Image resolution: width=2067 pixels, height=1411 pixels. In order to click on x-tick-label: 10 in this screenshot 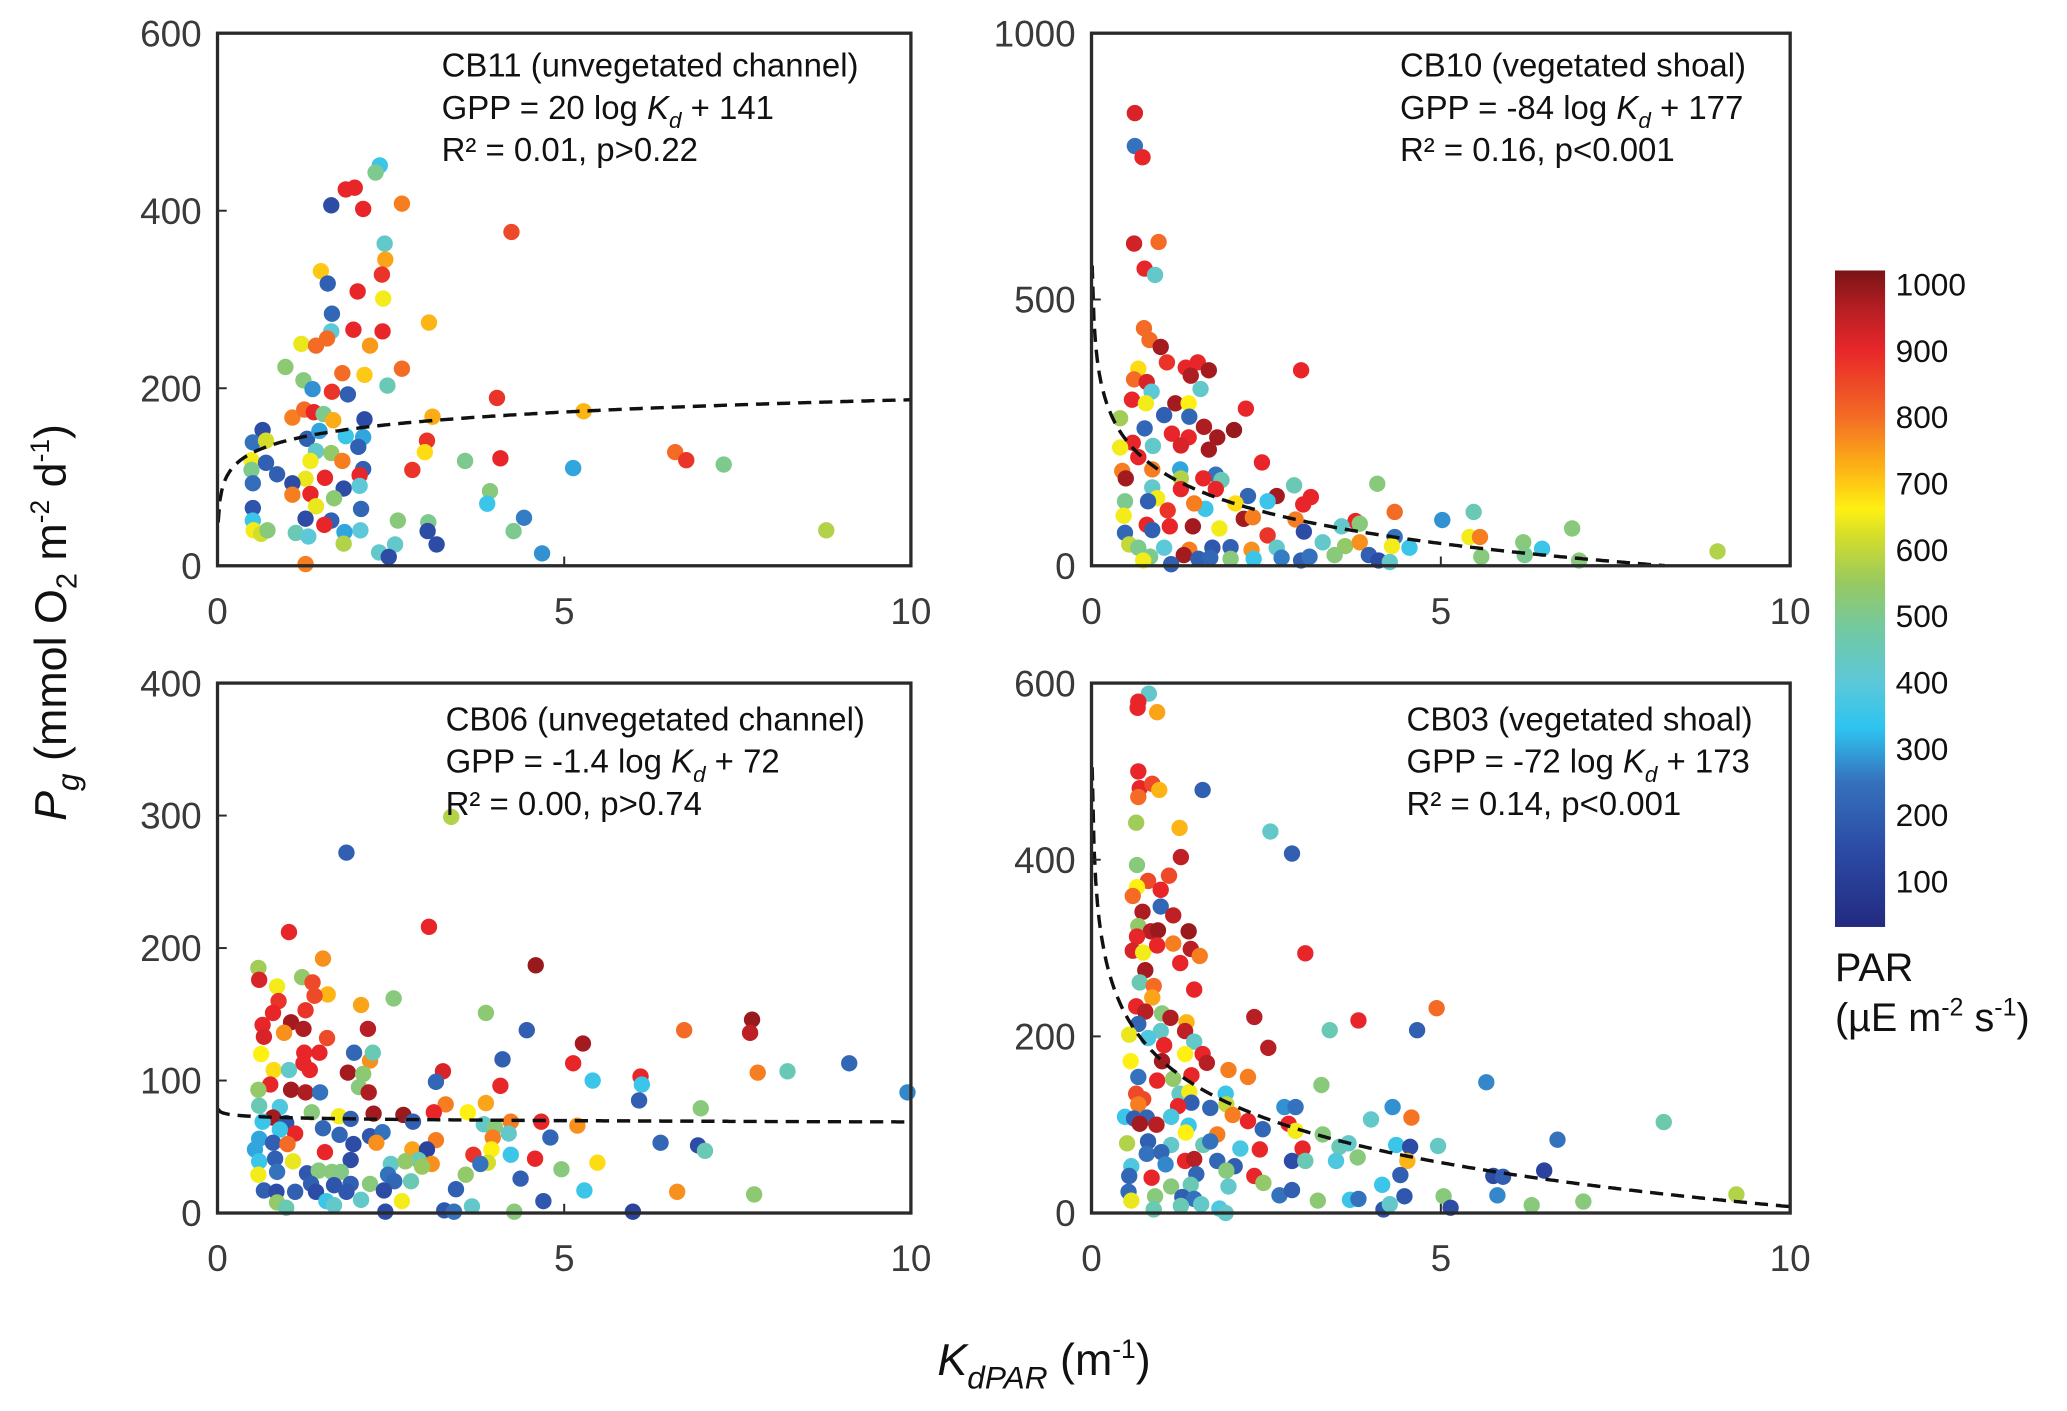, I will do `click(1790, 611)`.